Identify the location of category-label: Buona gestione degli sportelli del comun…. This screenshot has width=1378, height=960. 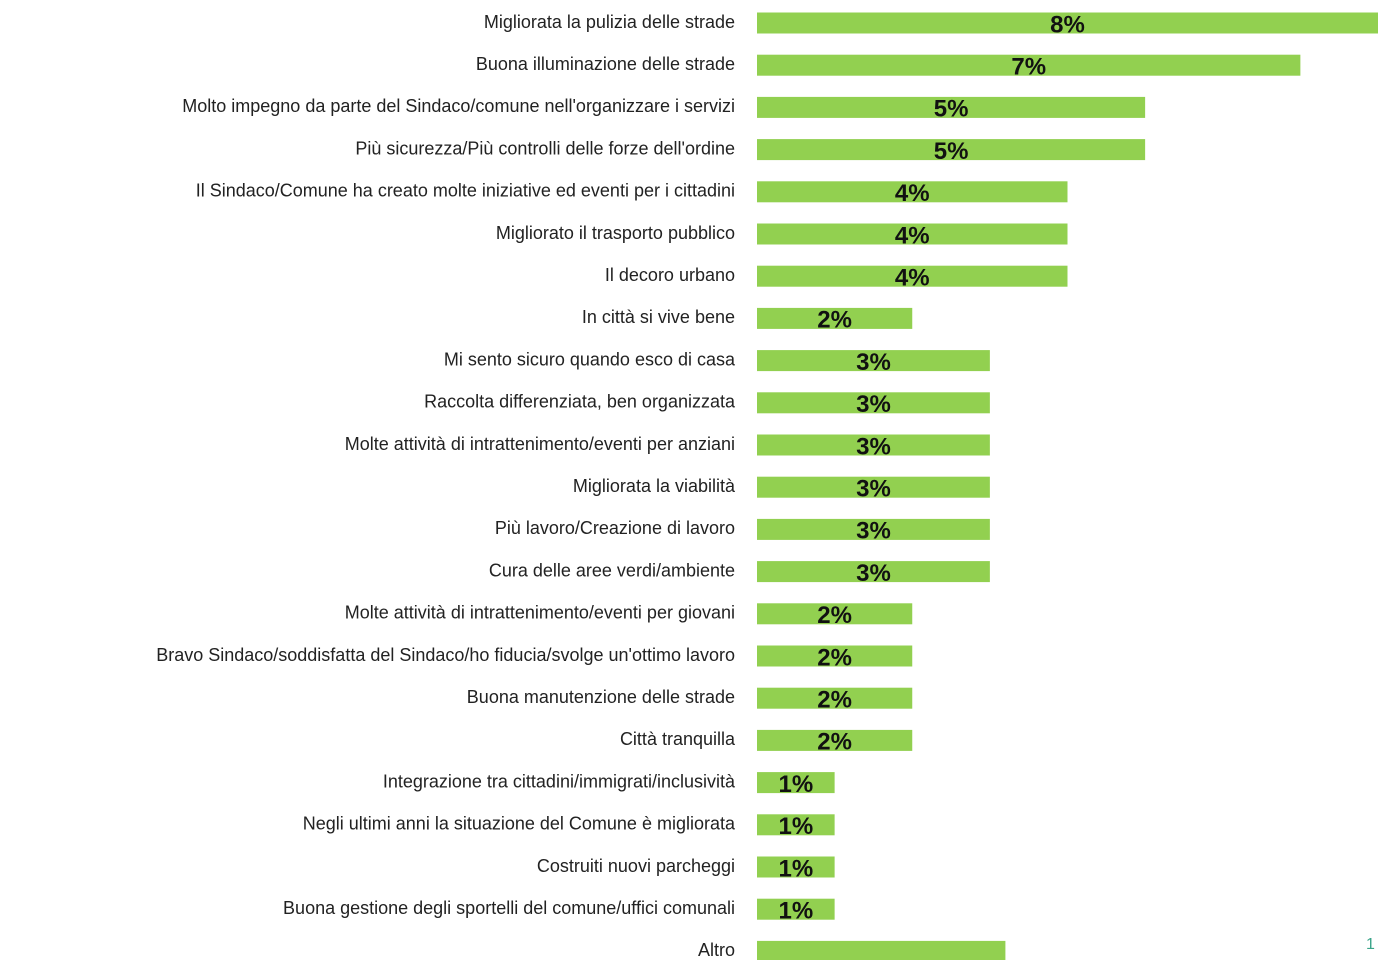
(509, 908).